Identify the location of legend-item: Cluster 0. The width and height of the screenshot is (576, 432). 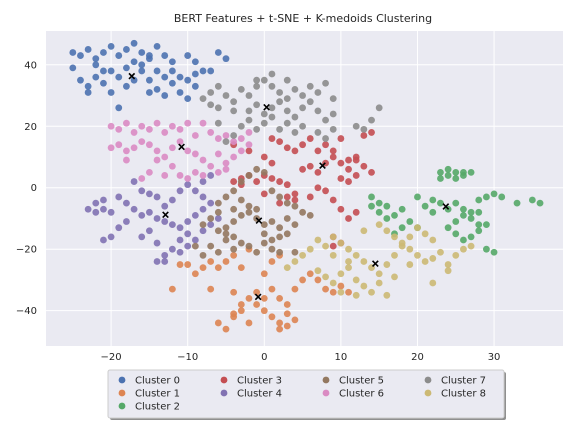
(149, 381).